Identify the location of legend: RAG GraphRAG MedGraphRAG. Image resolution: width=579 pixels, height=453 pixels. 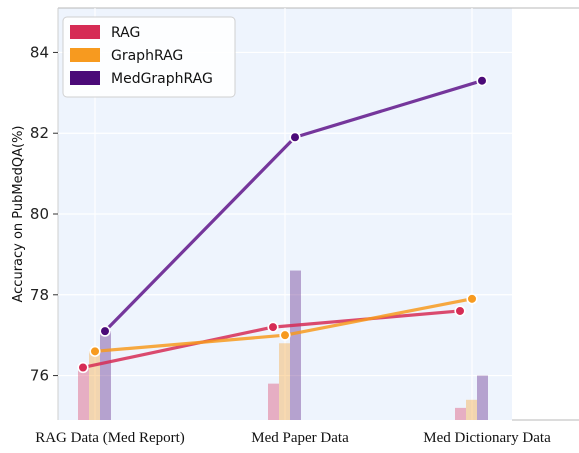
(149, 57).